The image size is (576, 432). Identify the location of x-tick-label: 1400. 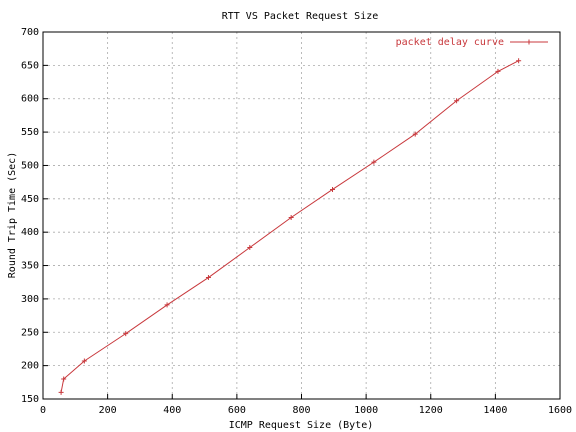
(495, 410).